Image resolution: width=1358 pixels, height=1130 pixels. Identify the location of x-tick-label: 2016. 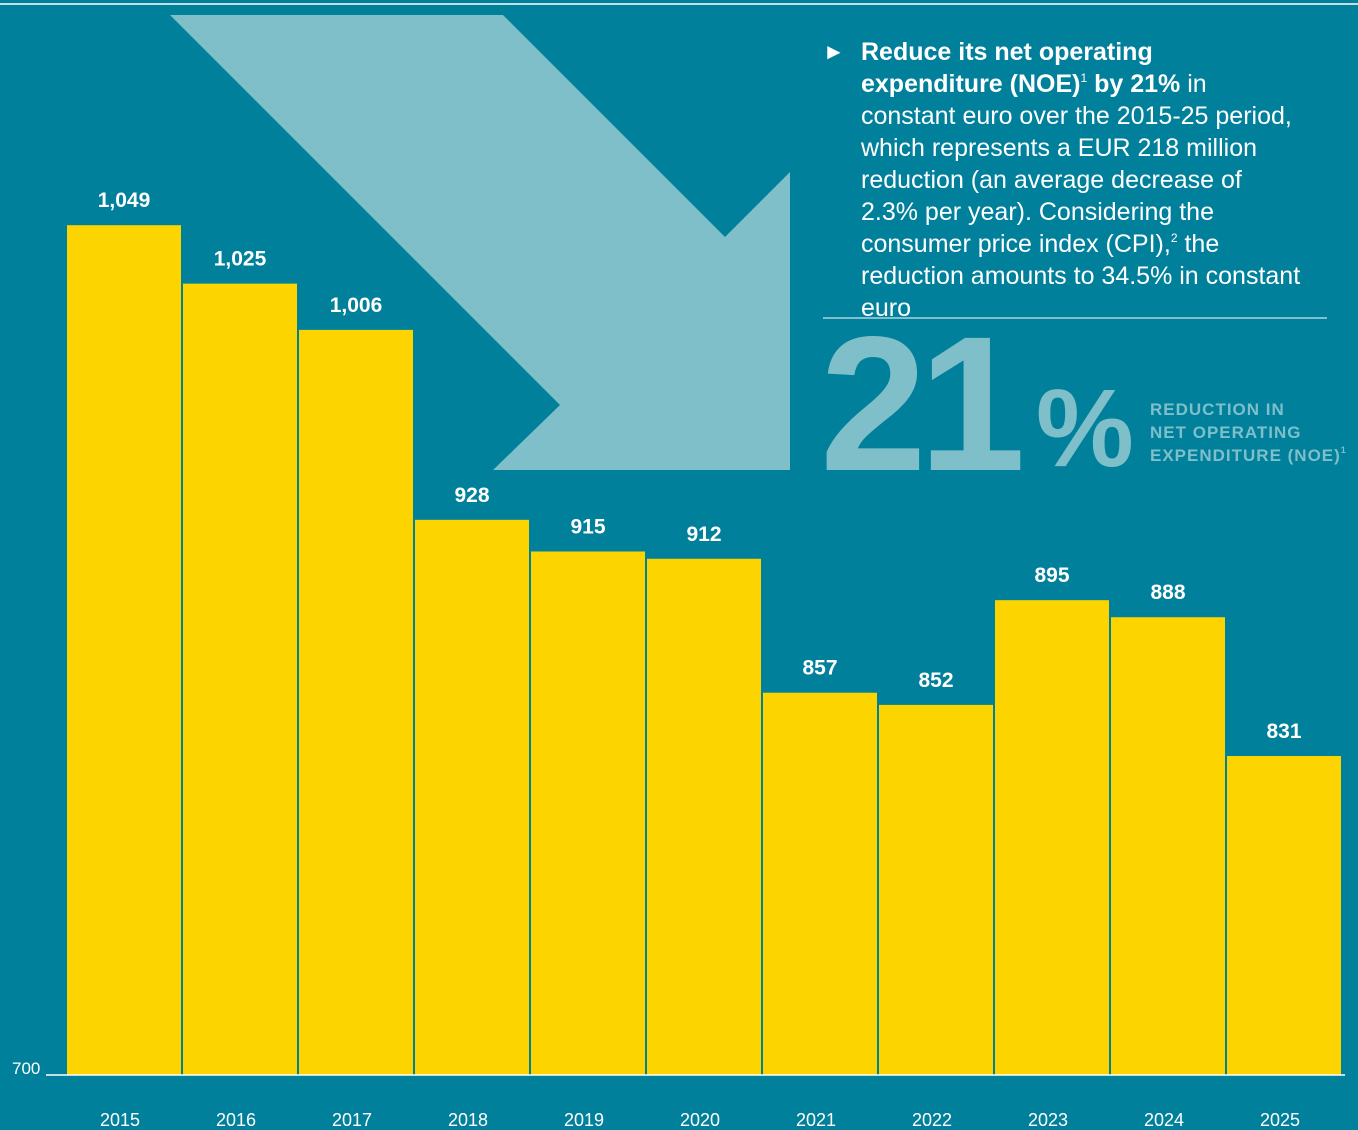
(236, 1120).